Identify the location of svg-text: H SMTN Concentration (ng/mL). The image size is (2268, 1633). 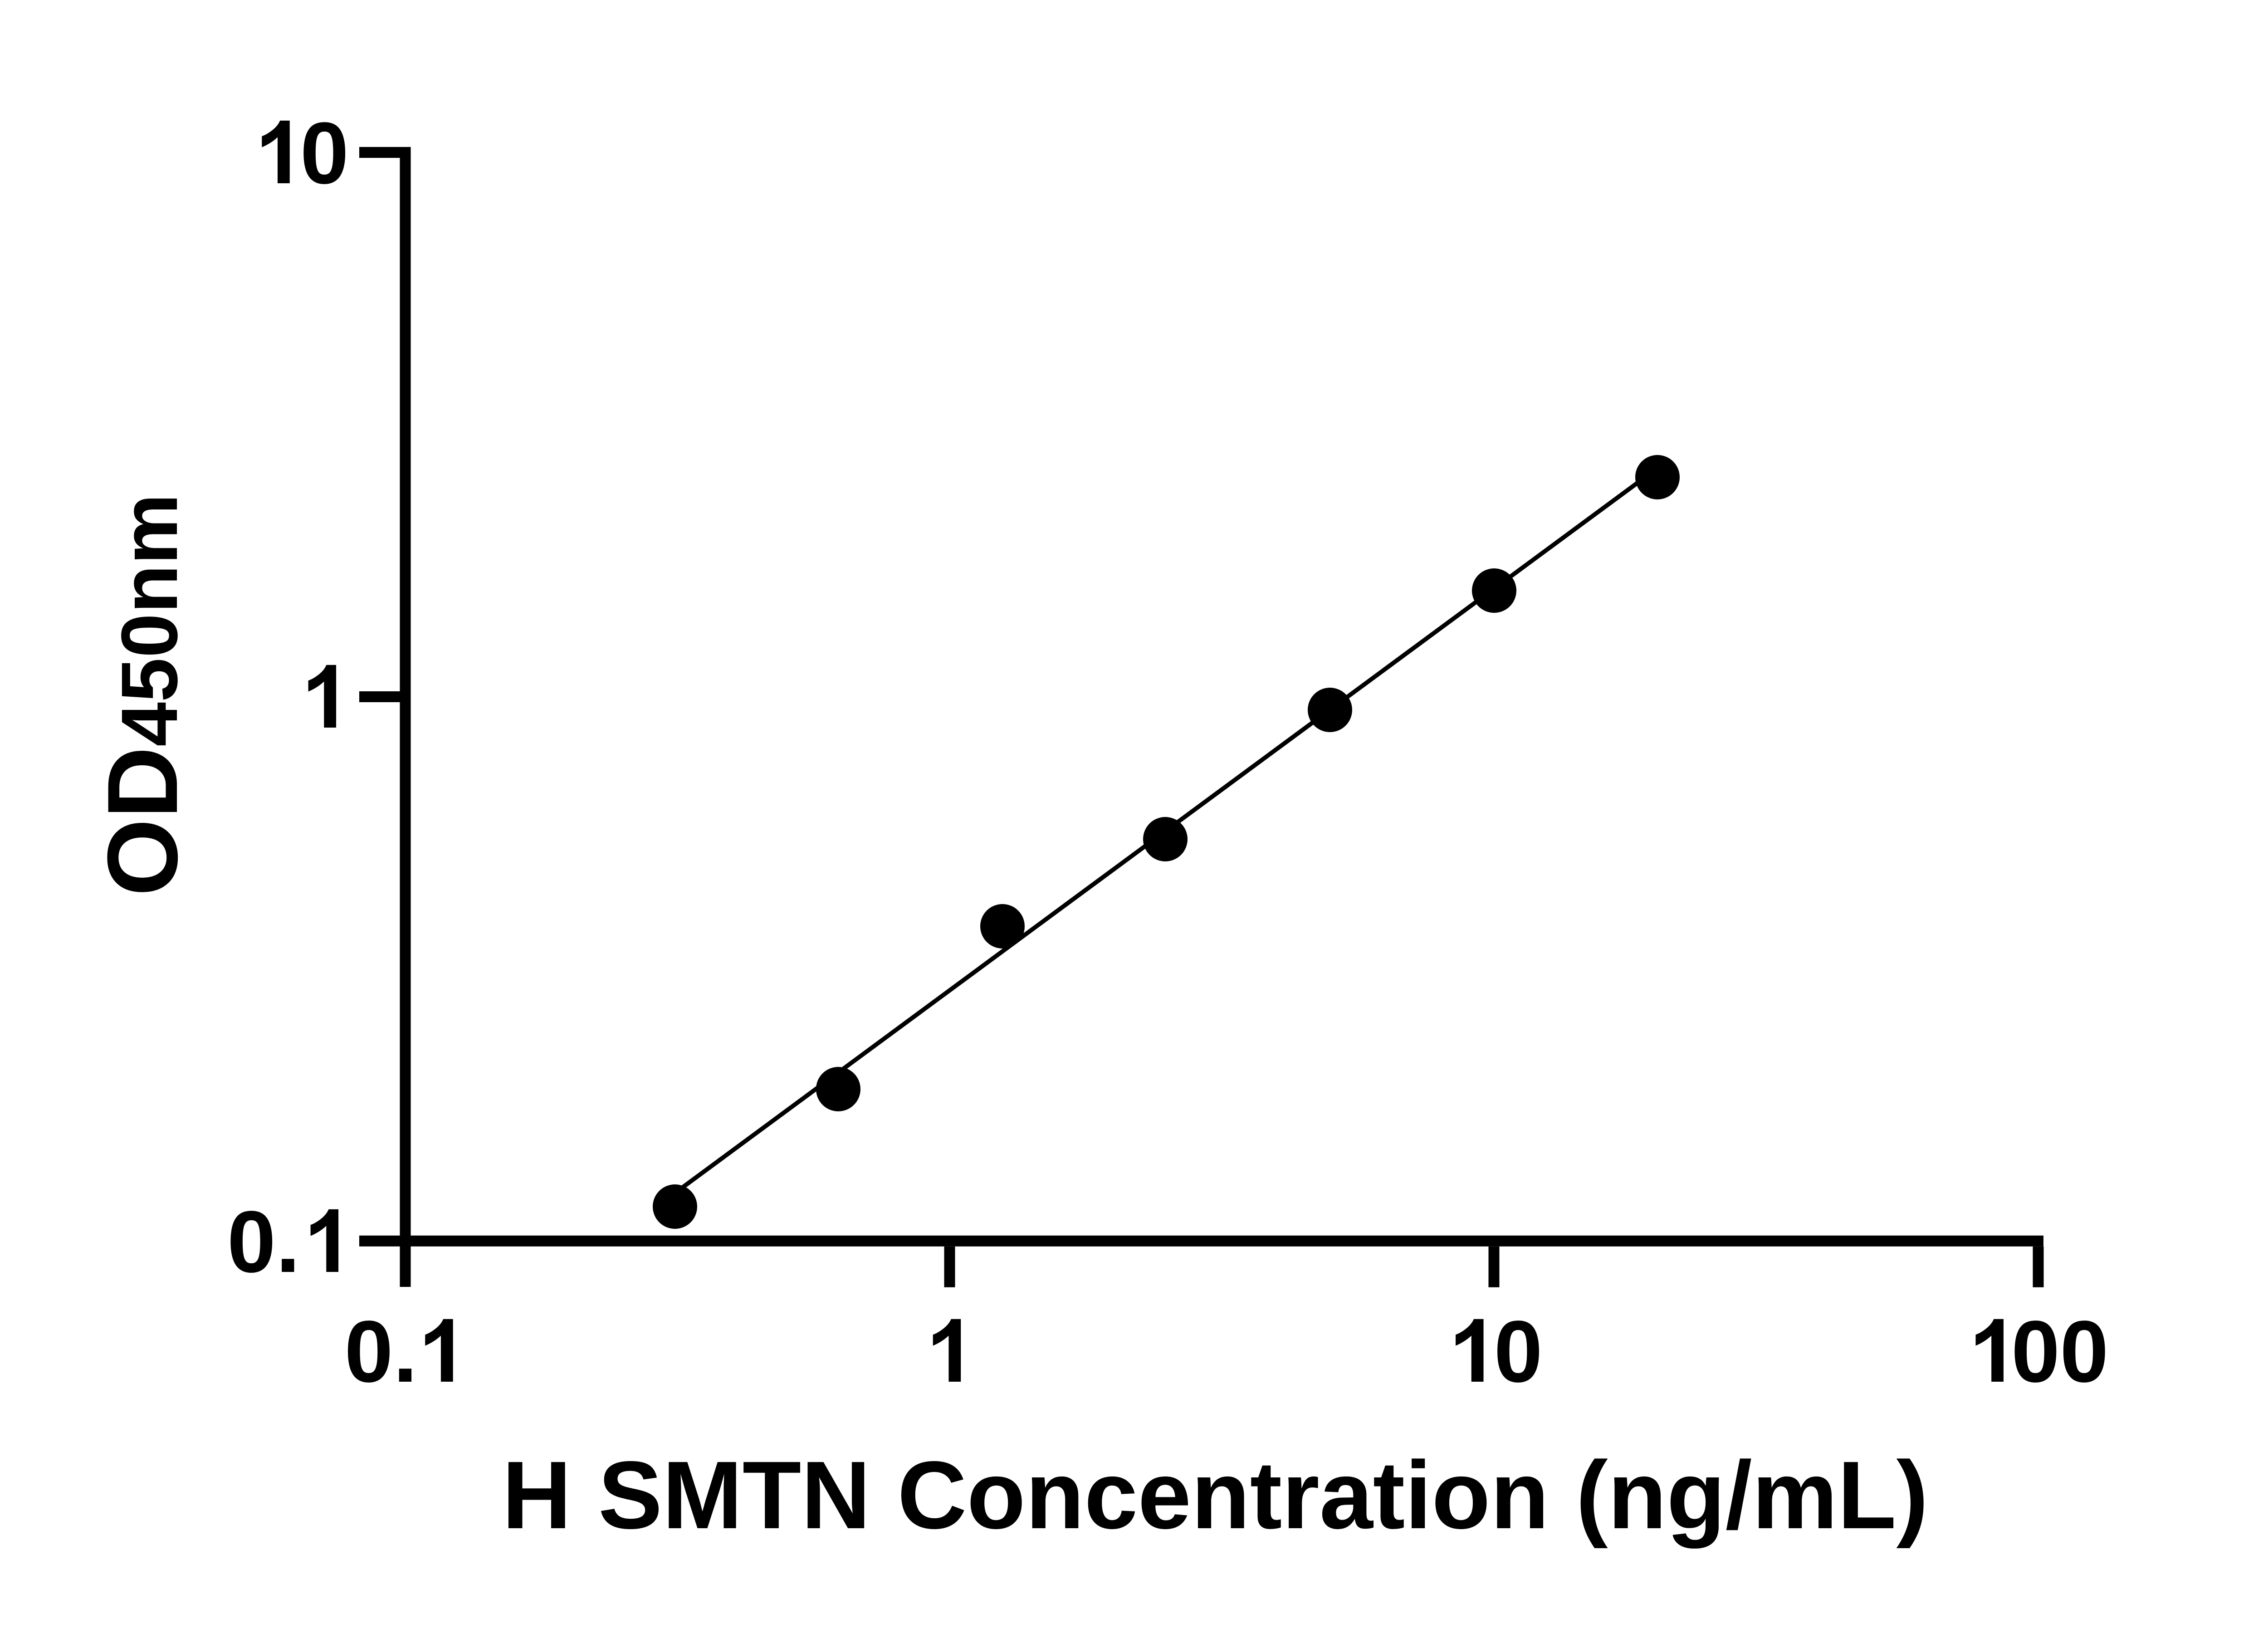
(1215, 1495).